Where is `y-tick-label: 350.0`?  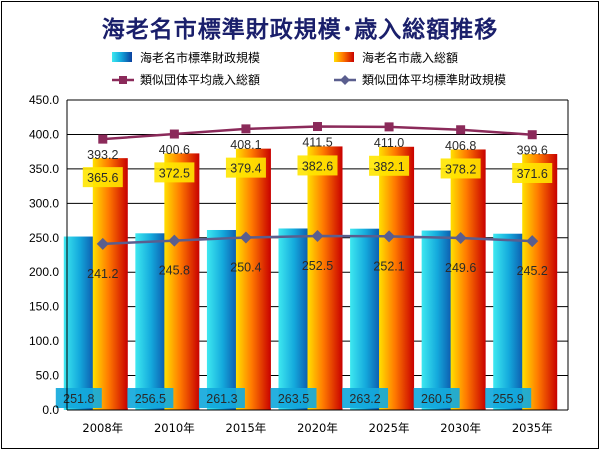 y-tick-label: 350.0 is located at coordinates (44, 169).